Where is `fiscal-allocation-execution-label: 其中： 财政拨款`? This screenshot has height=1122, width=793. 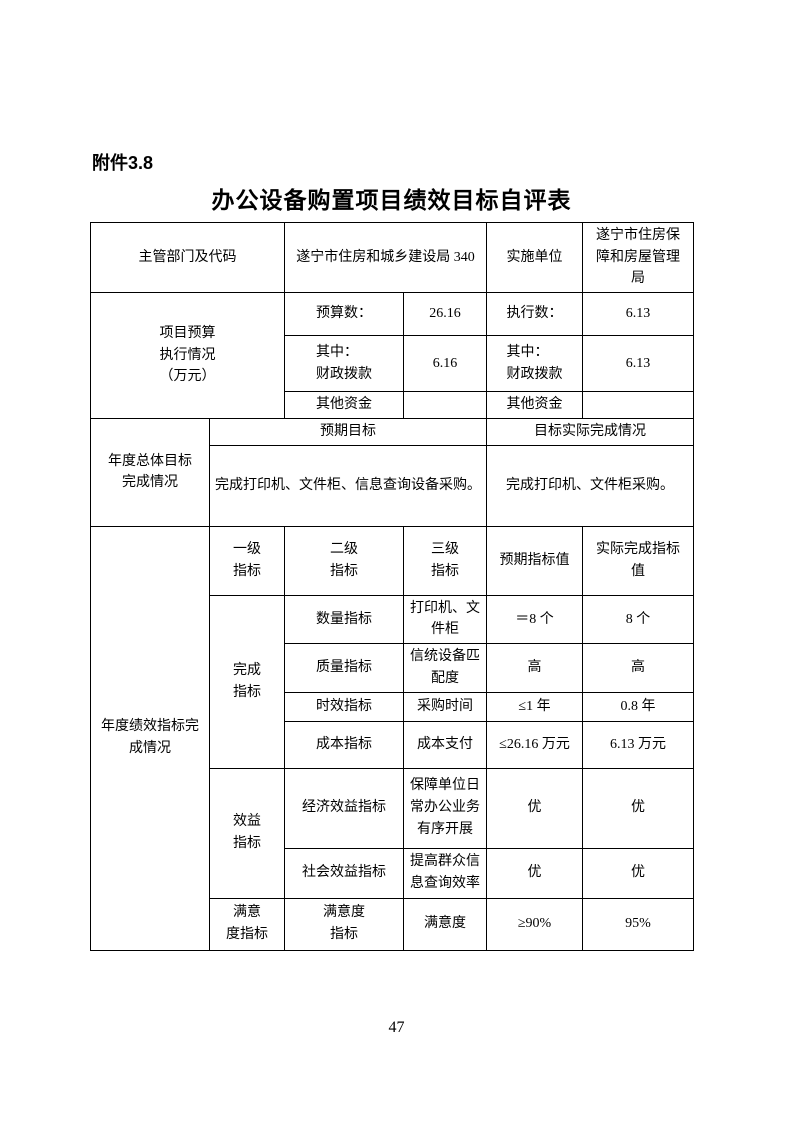
fiscal-allocation-execution-label: 其中： 财政拨款 is located at coordinates (534, 364).